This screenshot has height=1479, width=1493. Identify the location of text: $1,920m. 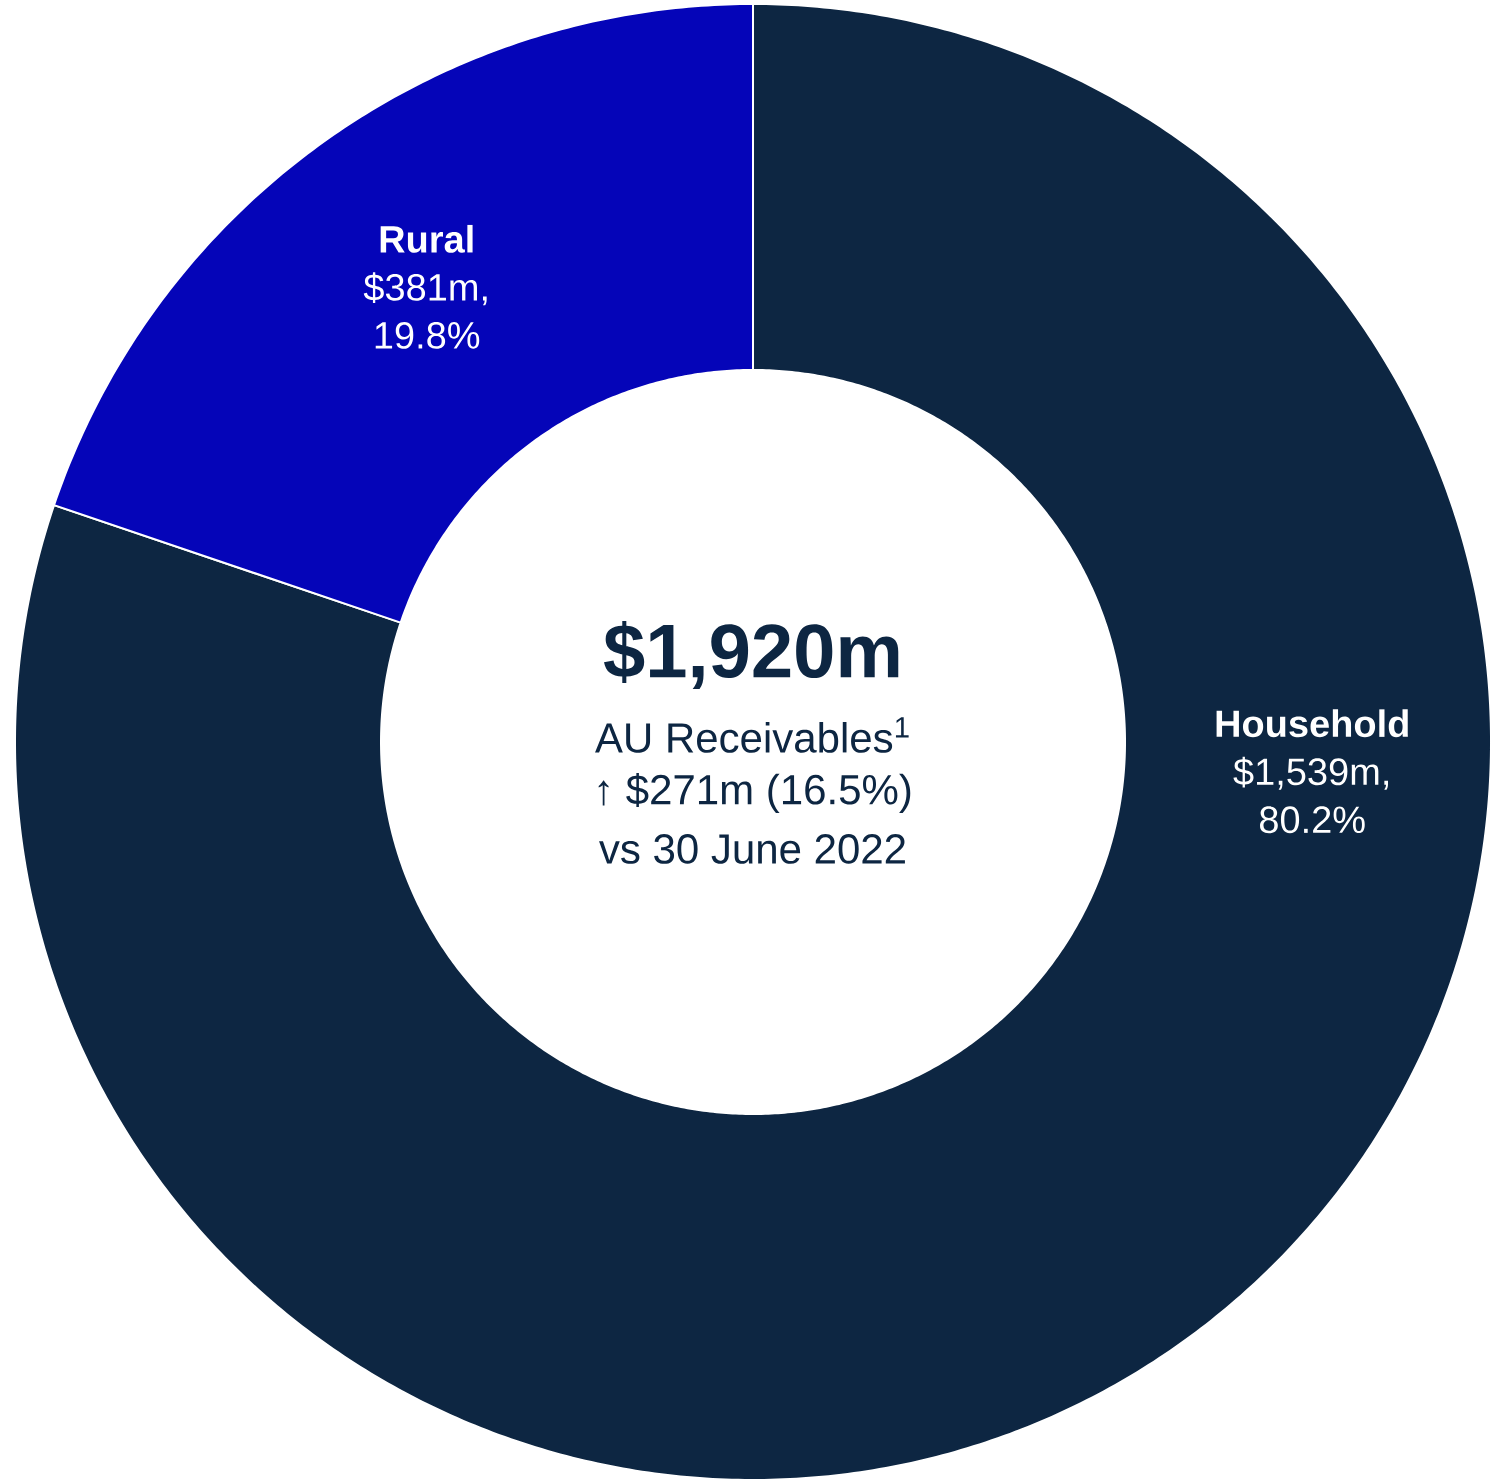
(751, 655).